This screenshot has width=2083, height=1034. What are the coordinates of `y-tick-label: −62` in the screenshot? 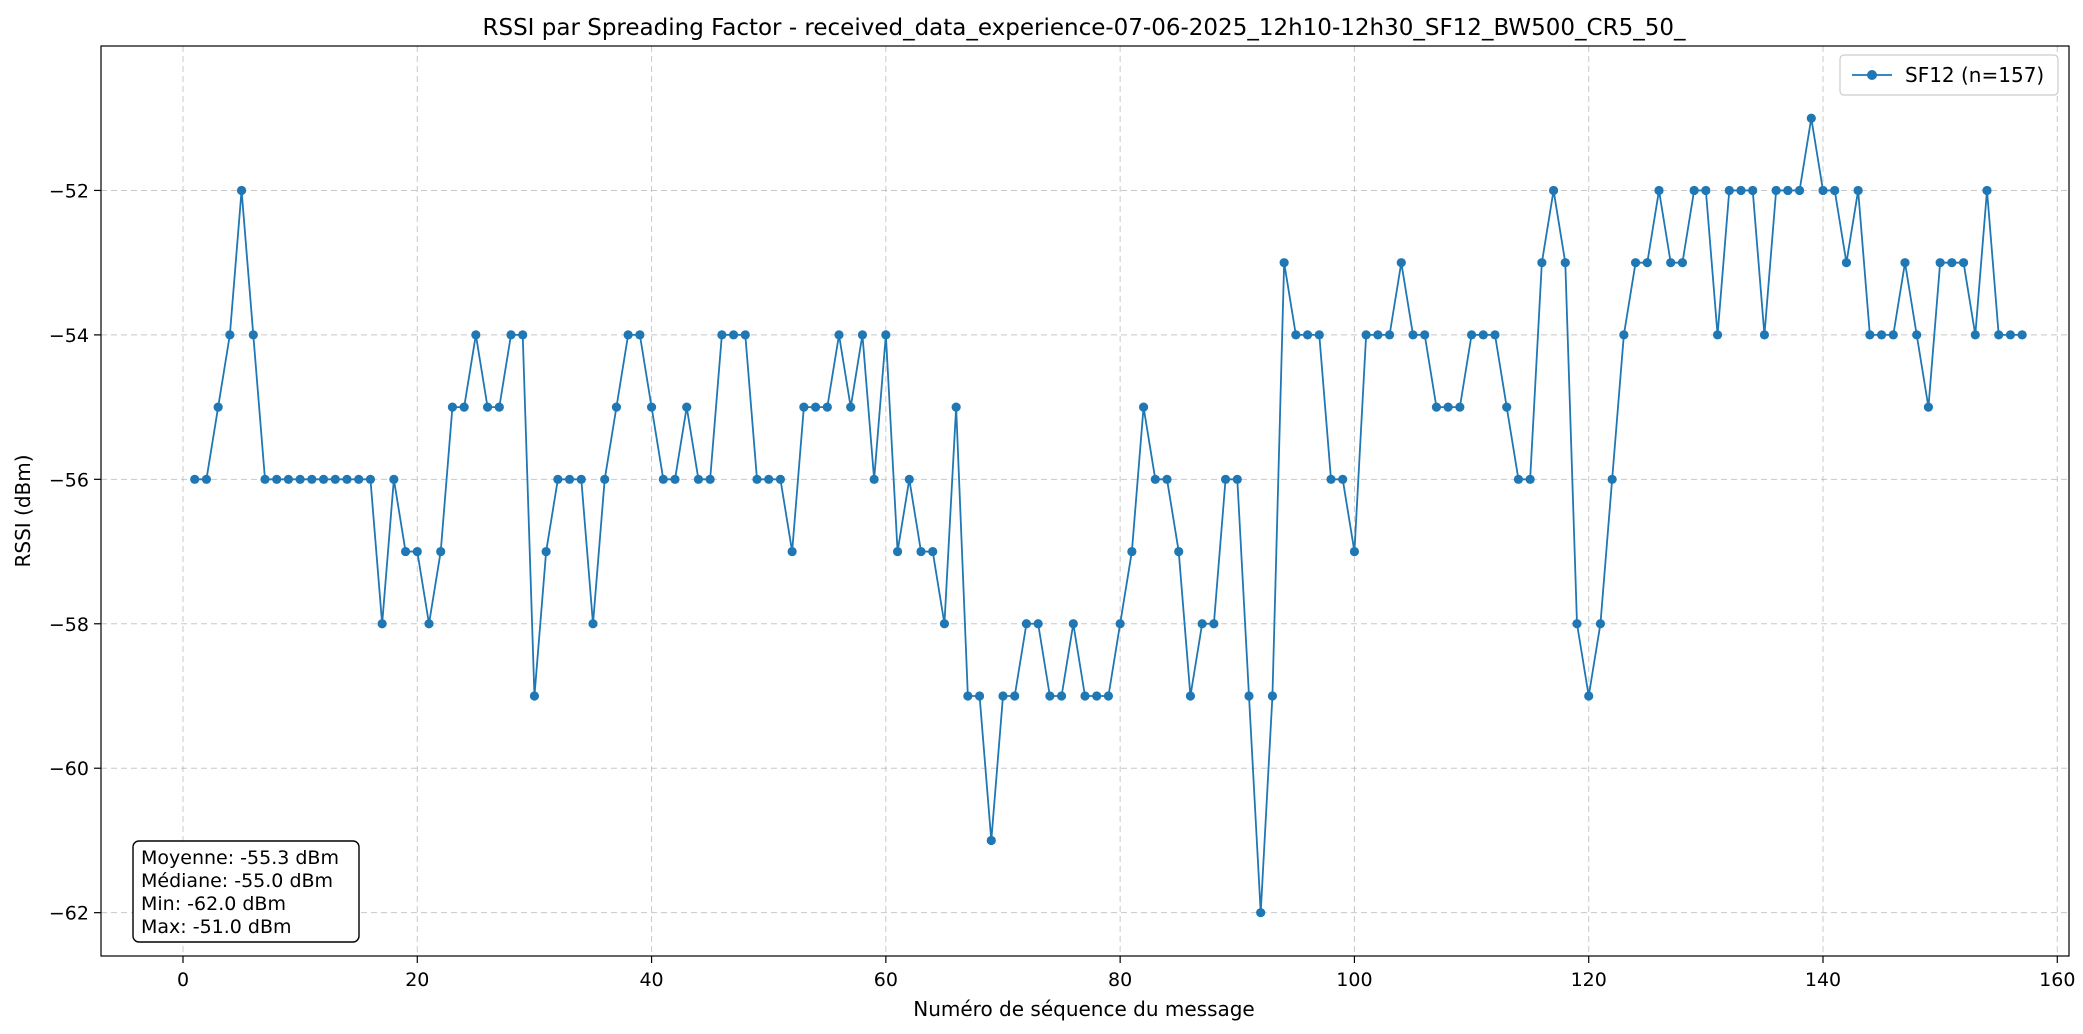 It's located at (69, 914).